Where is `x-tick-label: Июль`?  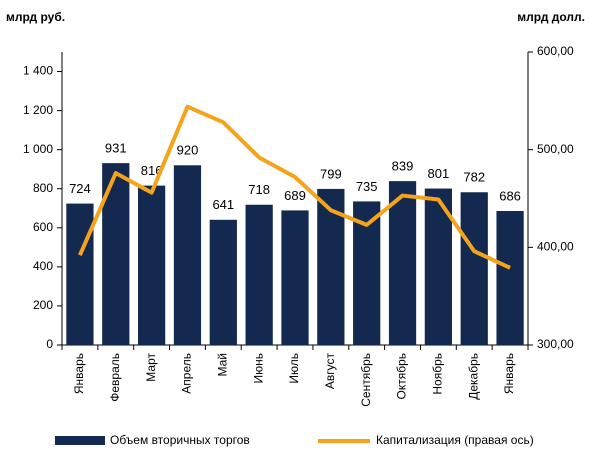
x-tick-label: Июль is located at coordinates (294, 368).